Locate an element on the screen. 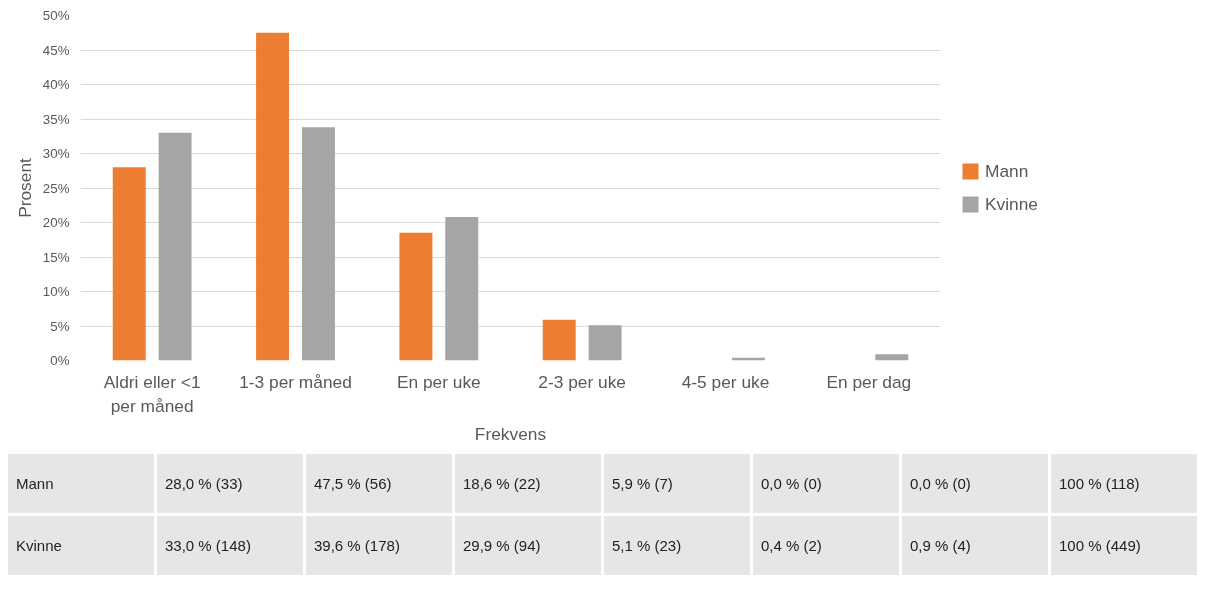  y-tick-label: 5% is located at coordinates (60, 326).